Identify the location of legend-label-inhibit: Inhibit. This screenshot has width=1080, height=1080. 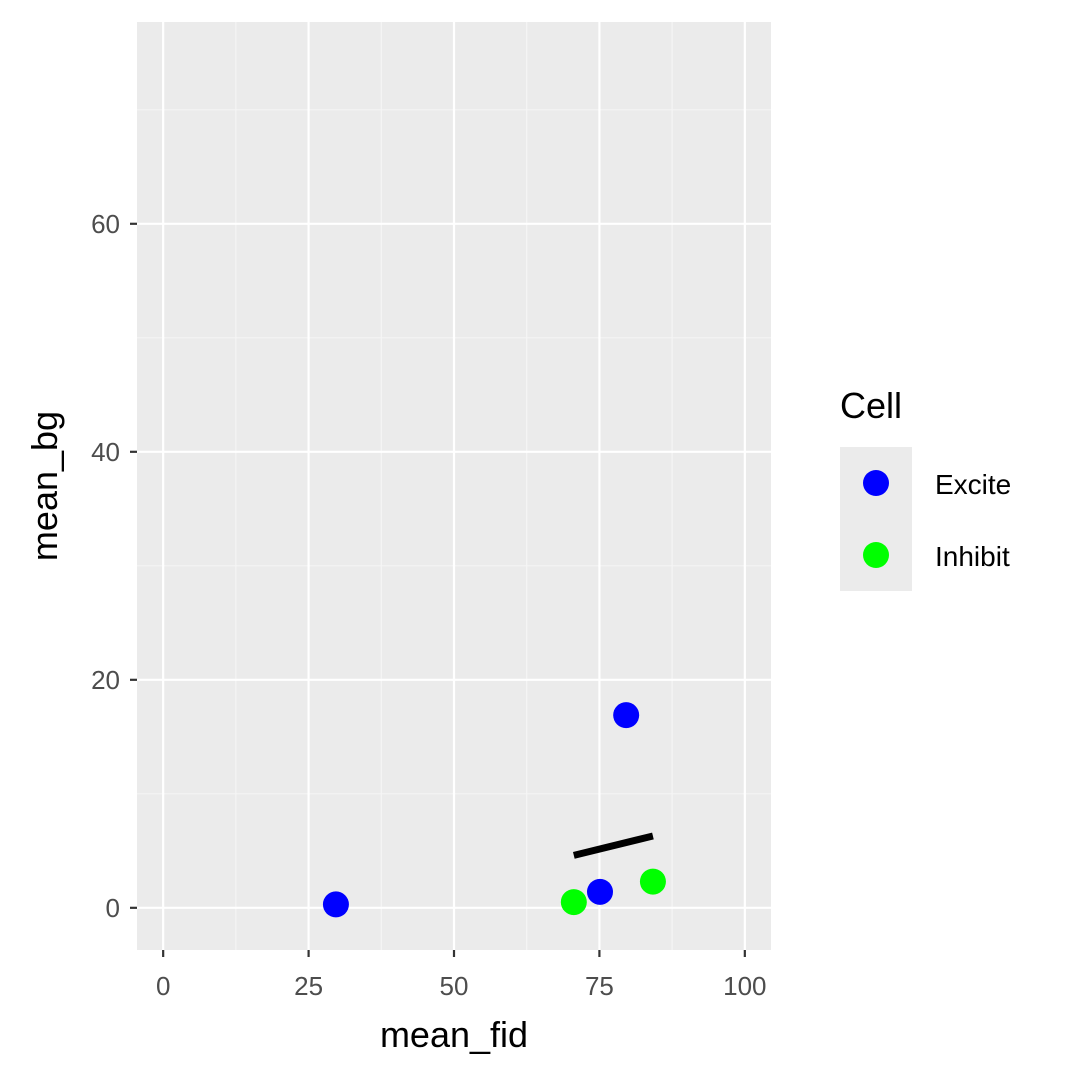
(972, 556).